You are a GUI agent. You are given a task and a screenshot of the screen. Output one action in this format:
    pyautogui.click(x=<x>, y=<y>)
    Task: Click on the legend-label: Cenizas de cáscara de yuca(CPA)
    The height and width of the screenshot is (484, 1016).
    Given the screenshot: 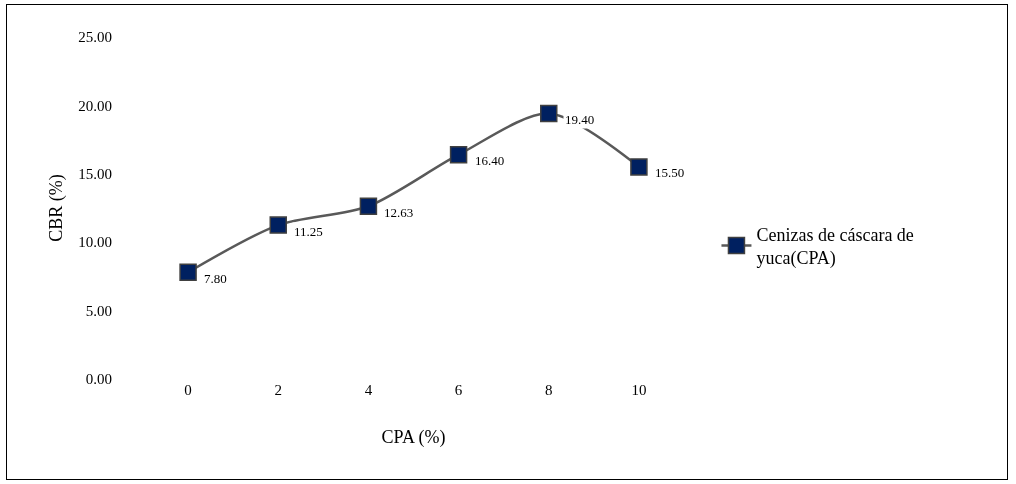 What is the action you would take?
    pyautogui.click(x=835, y=247)
    